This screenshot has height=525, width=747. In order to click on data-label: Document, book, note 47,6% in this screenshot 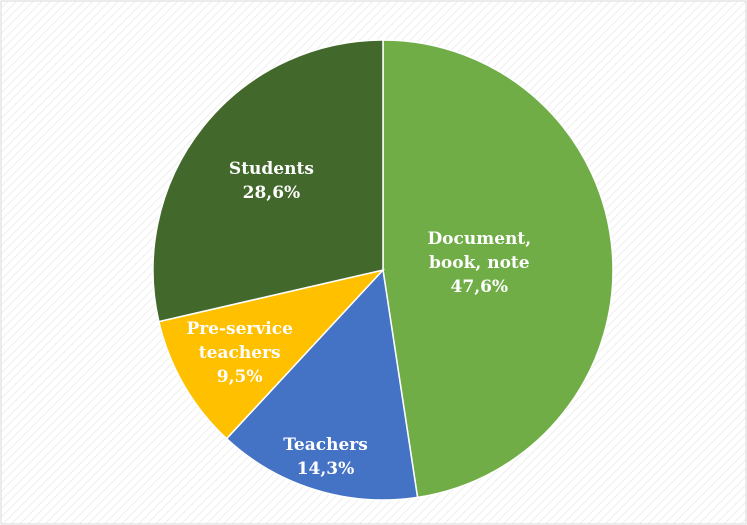, I will do `click(479, 263)`.